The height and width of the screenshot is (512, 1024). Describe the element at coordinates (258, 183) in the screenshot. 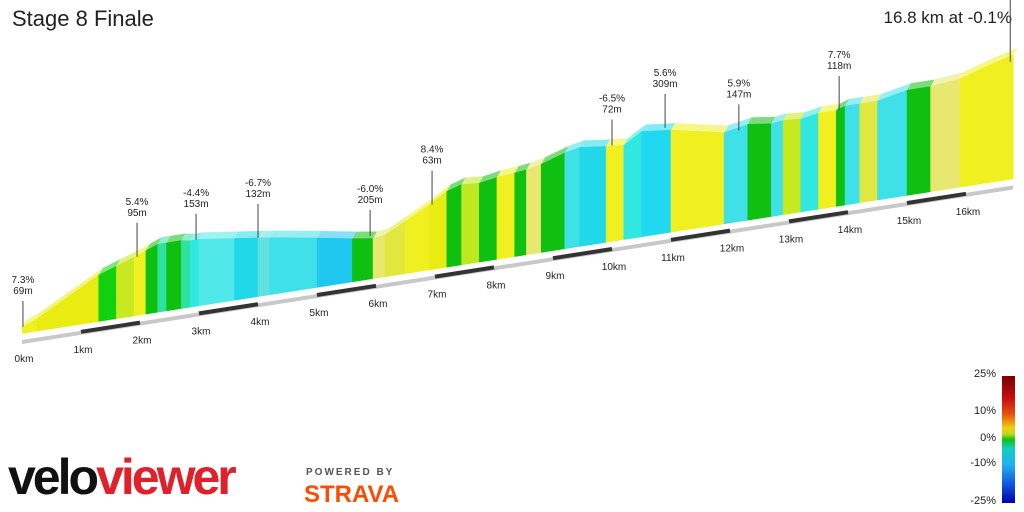

I see `climb-gradient-label: -6.7%` at that location.